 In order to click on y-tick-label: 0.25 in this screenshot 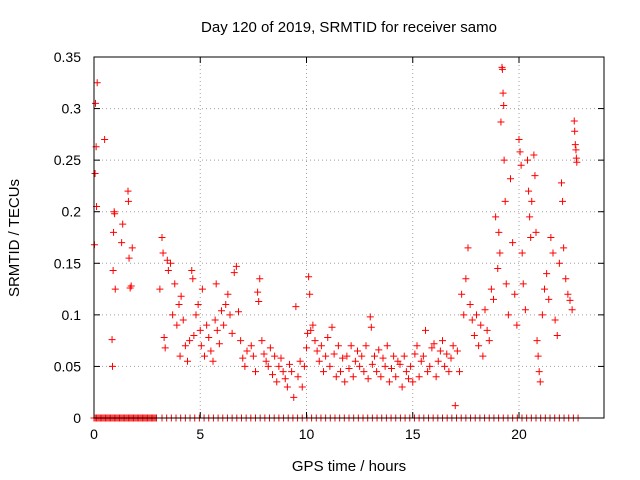, I will do `click(67, 160)`.